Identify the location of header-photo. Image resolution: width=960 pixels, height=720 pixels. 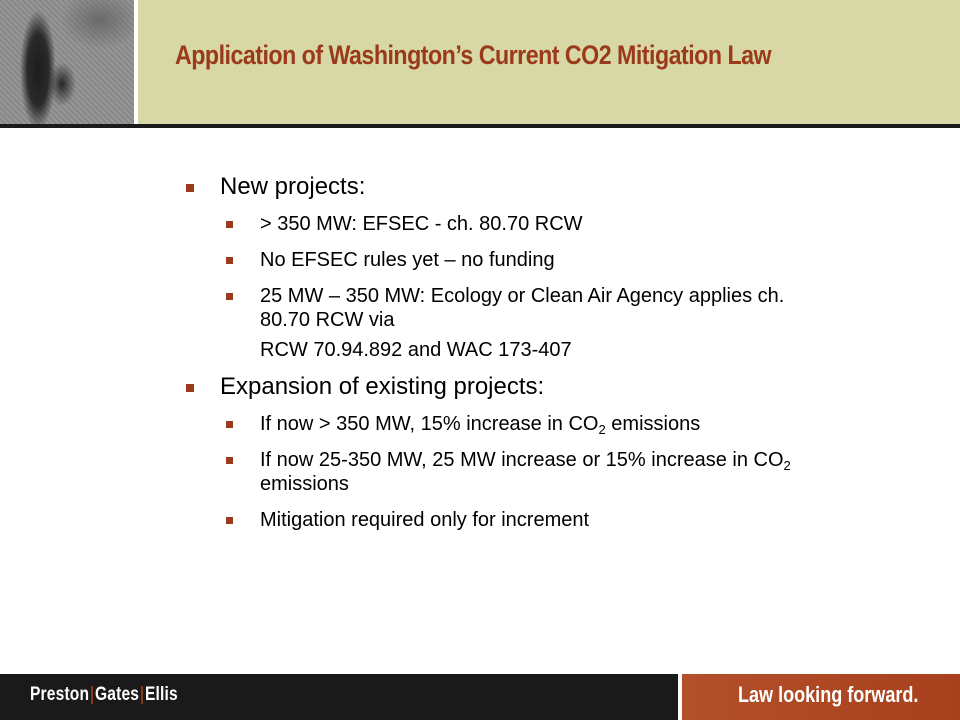
(67, 62).